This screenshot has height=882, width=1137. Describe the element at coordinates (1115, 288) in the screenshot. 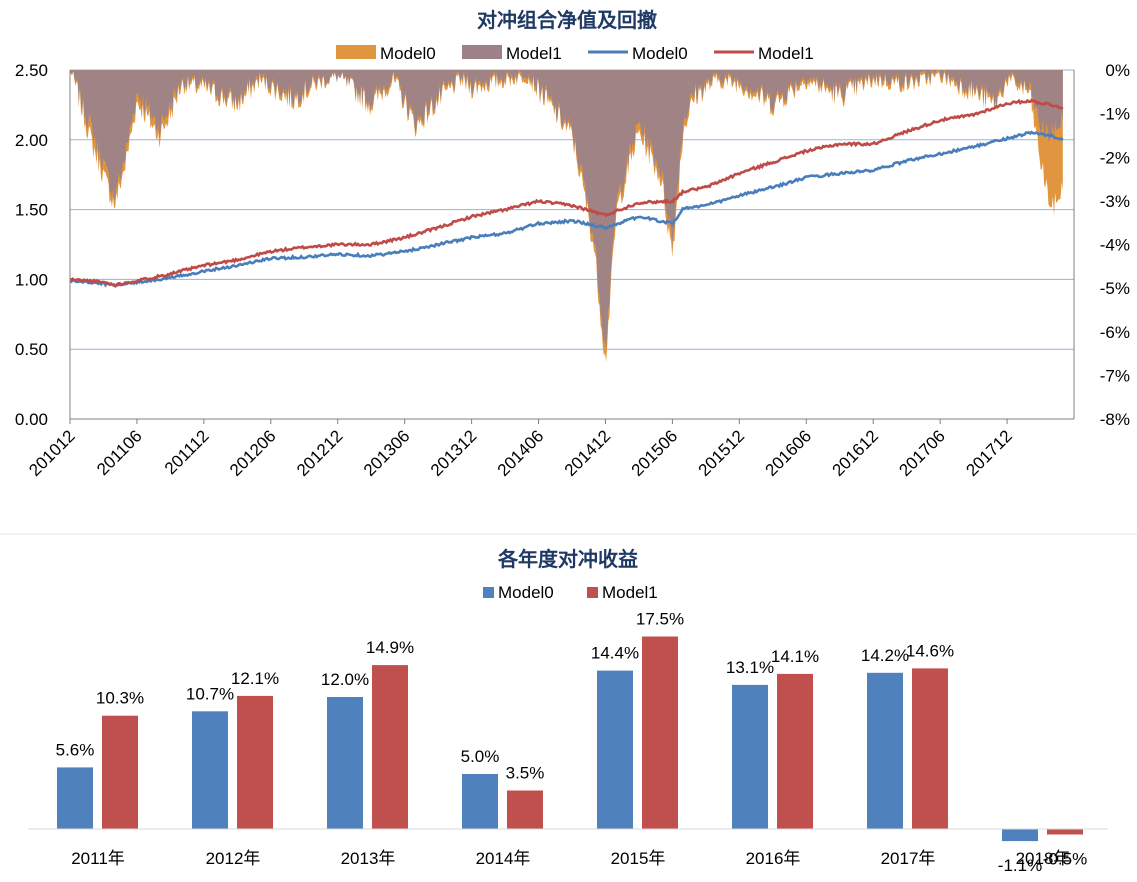

I see `right-tick-label: -5%` at that location.